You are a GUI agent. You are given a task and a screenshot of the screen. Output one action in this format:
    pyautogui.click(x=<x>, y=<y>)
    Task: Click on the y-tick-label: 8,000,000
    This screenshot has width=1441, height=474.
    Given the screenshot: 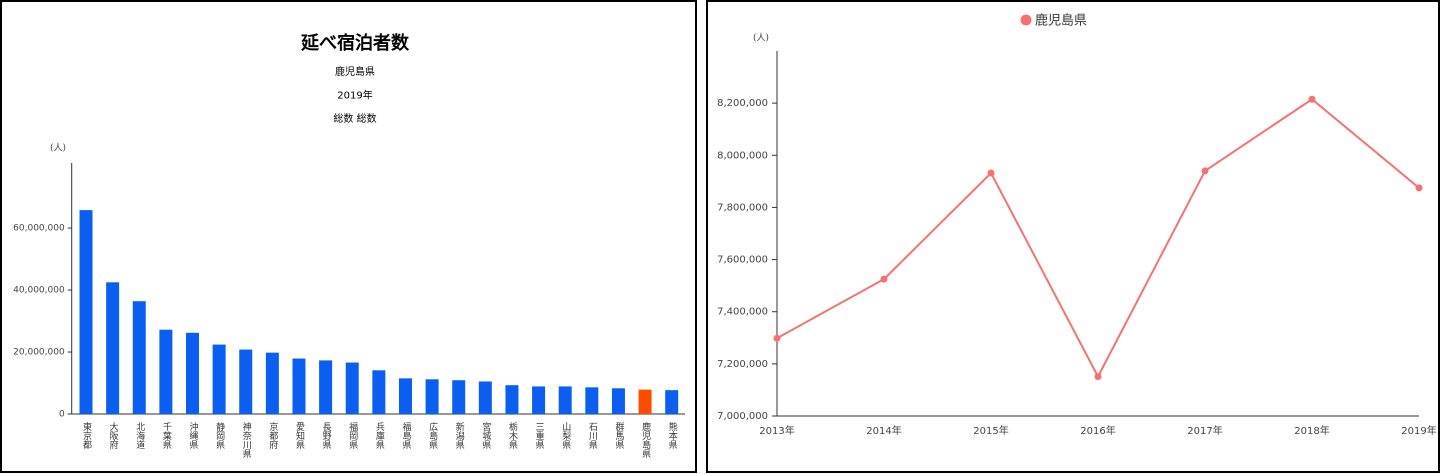 What is the action you would take?
    pyautogui.click(x=742, y=155)
    